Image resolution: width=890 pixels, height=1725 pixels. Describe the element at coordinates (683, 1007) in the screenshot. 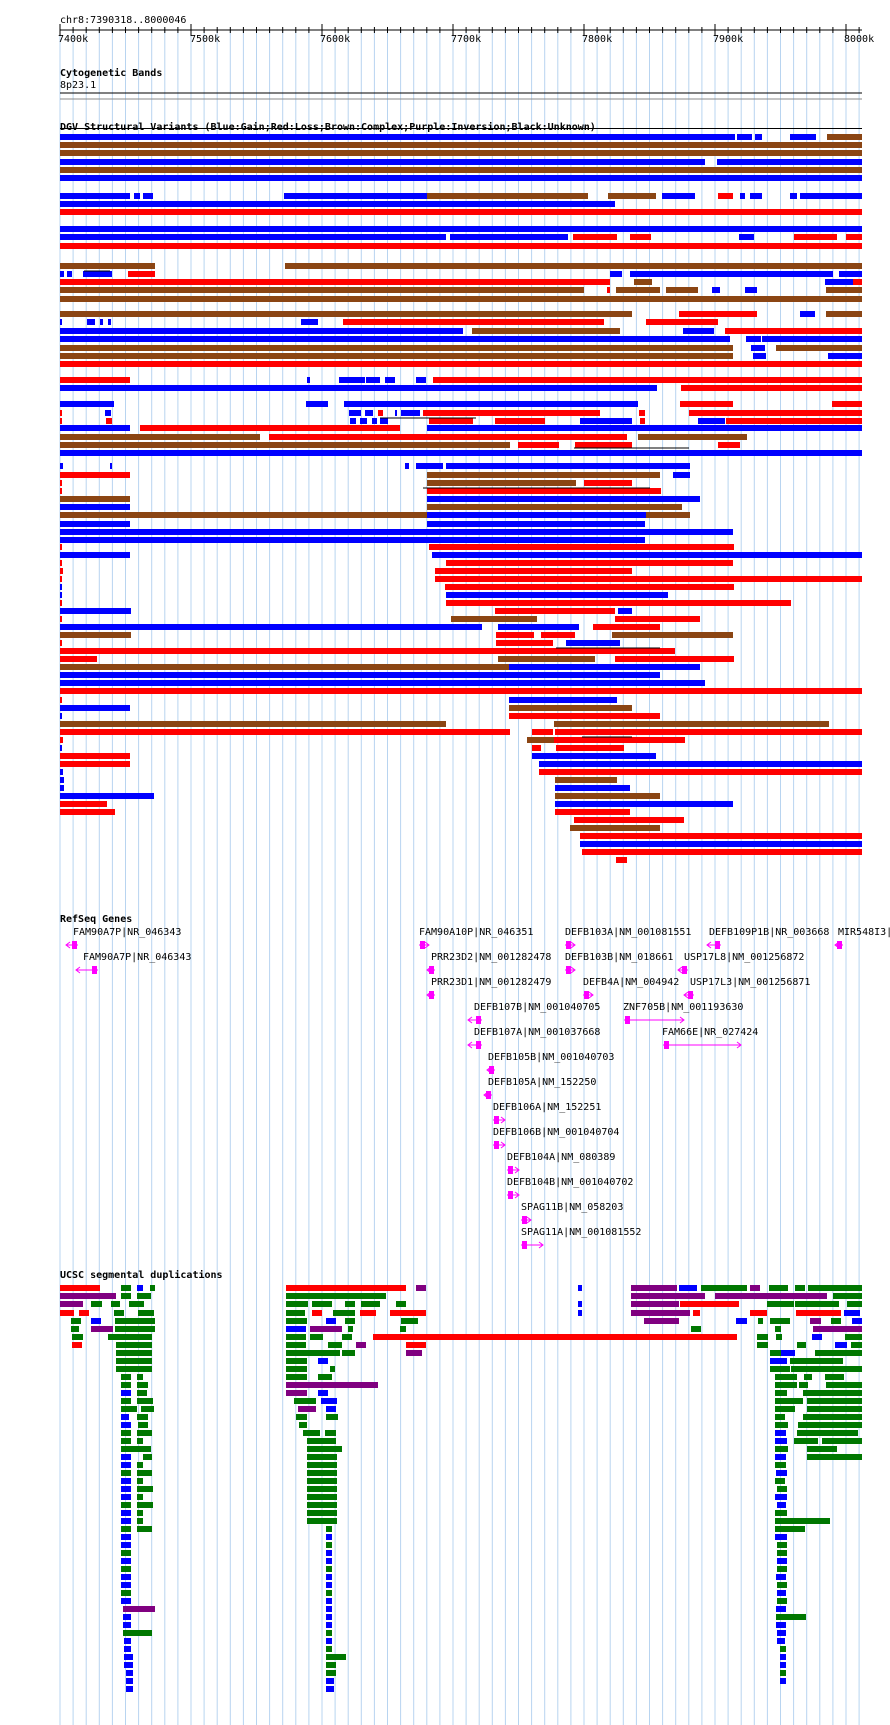

I see `gene-label: ZNF705B|NM_001193630` at that location.